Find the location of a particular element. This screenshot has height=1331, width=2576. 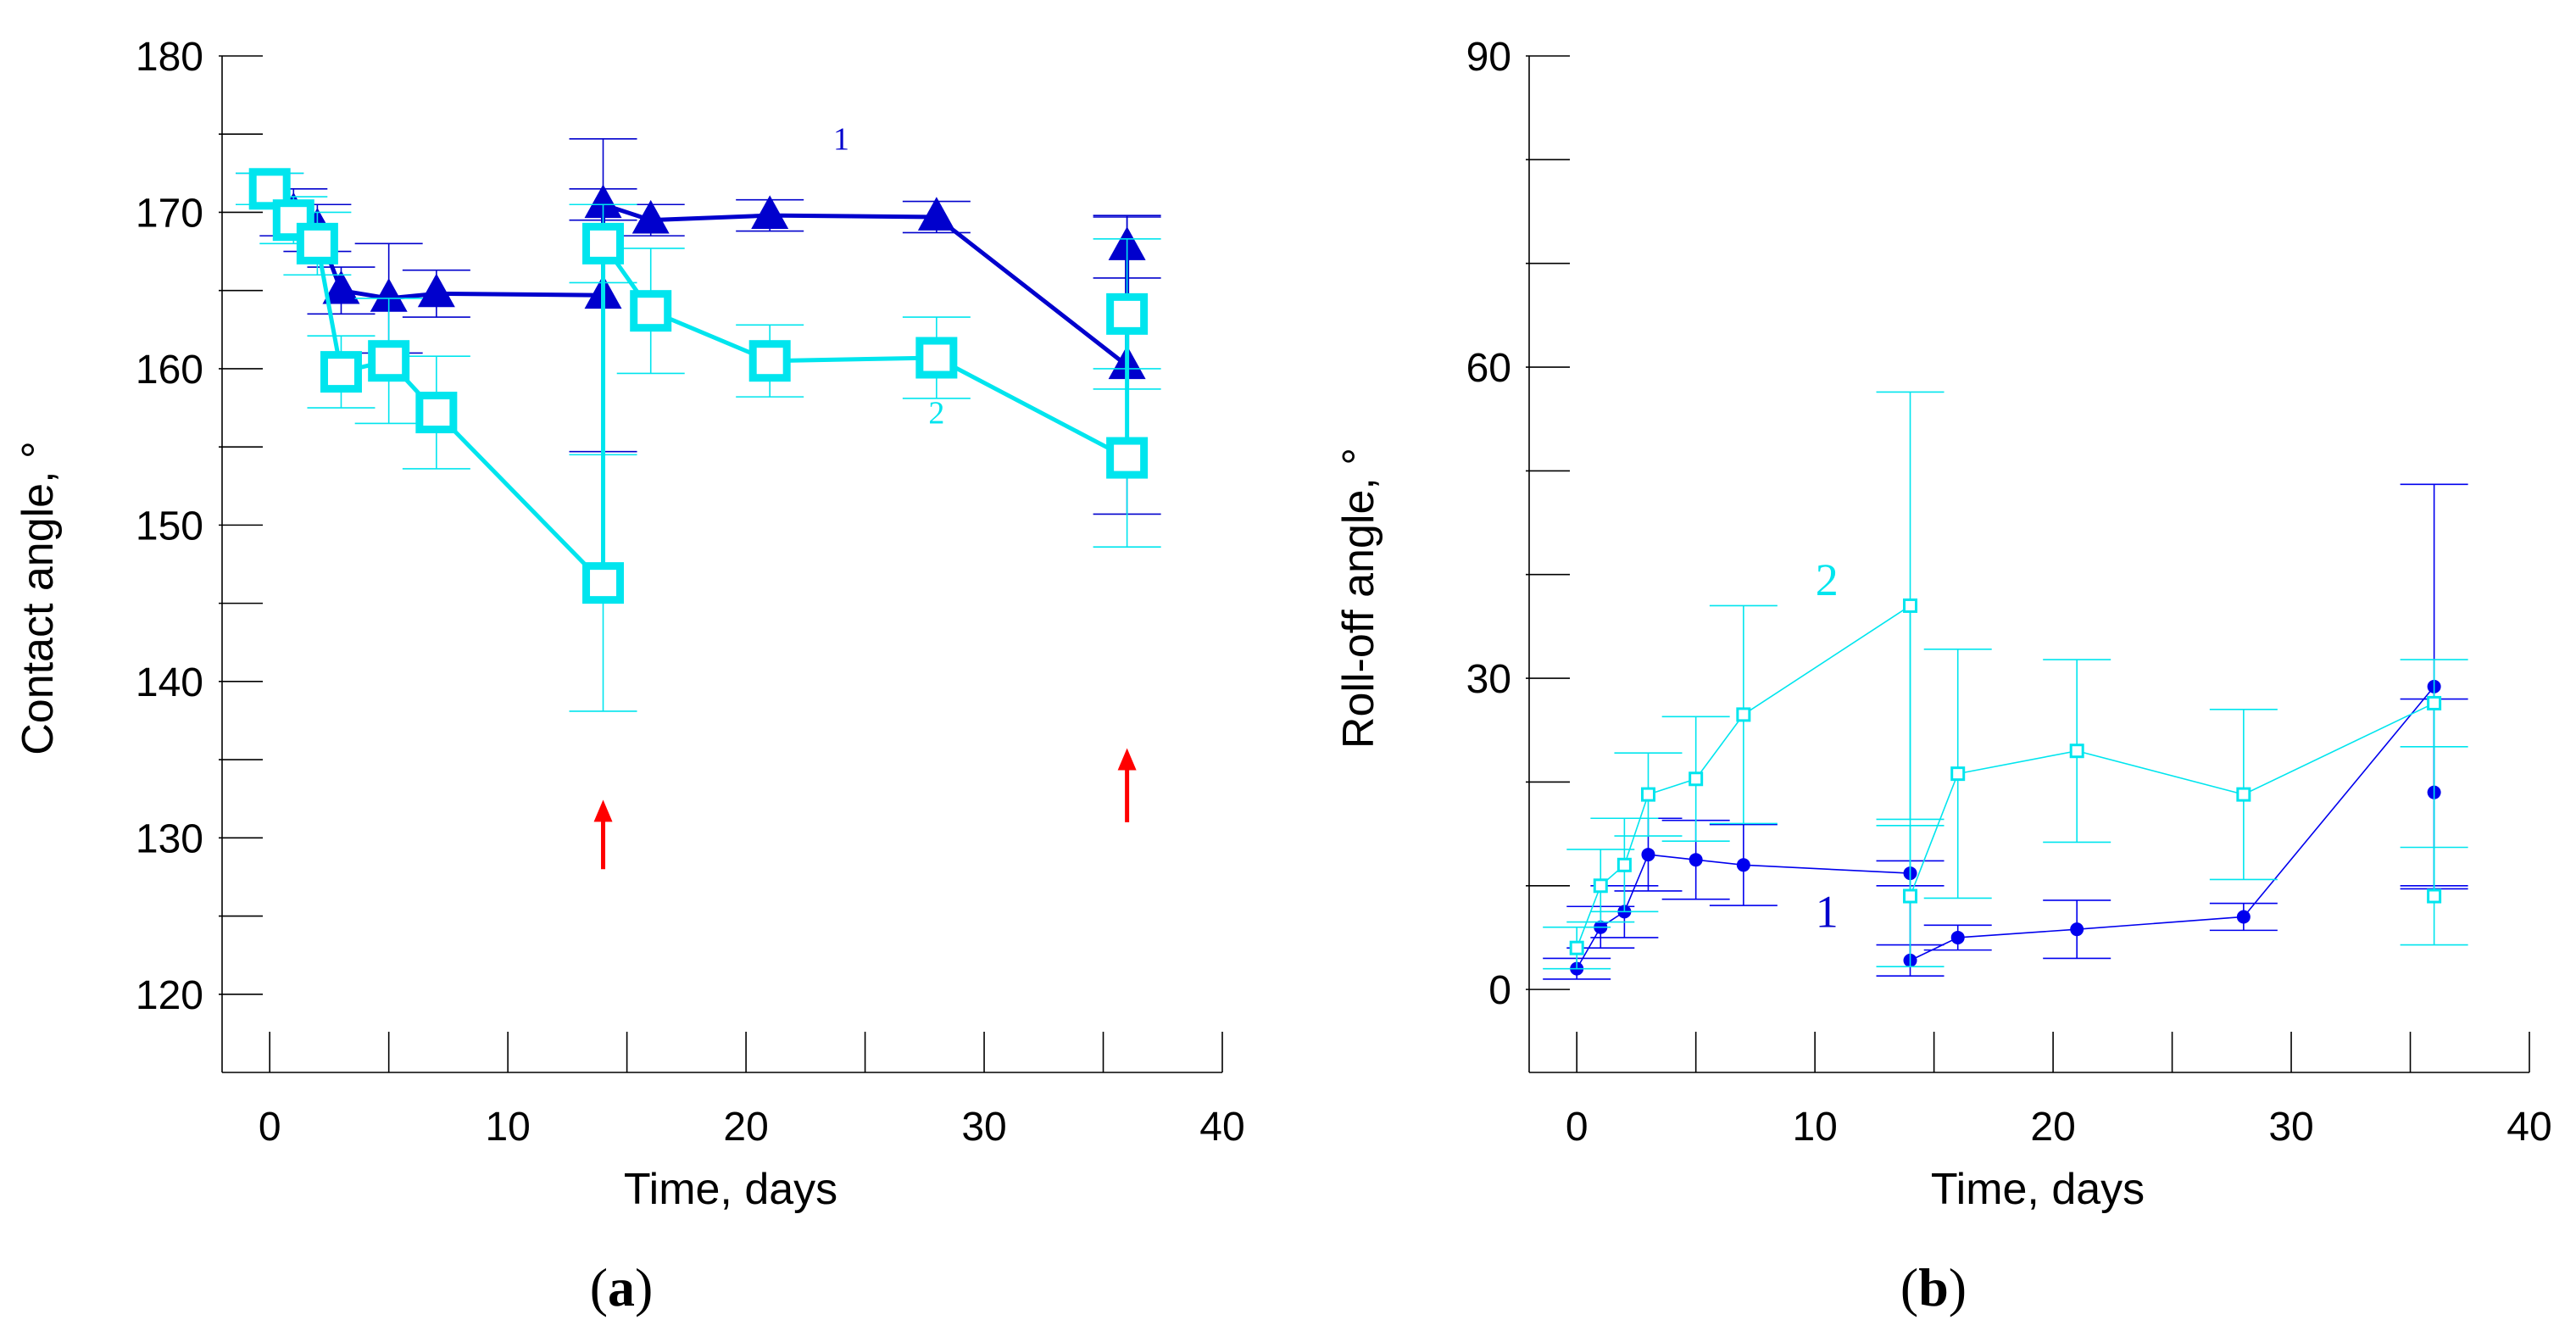

y-tick-label: 150 is located at coordinates (169, 526).